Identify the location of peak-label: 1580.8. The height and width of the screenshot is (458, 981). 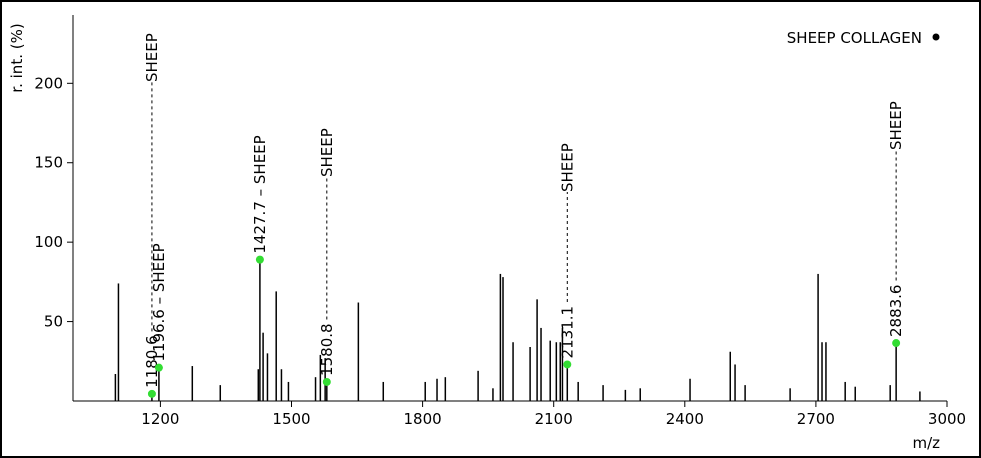
(327, 349).